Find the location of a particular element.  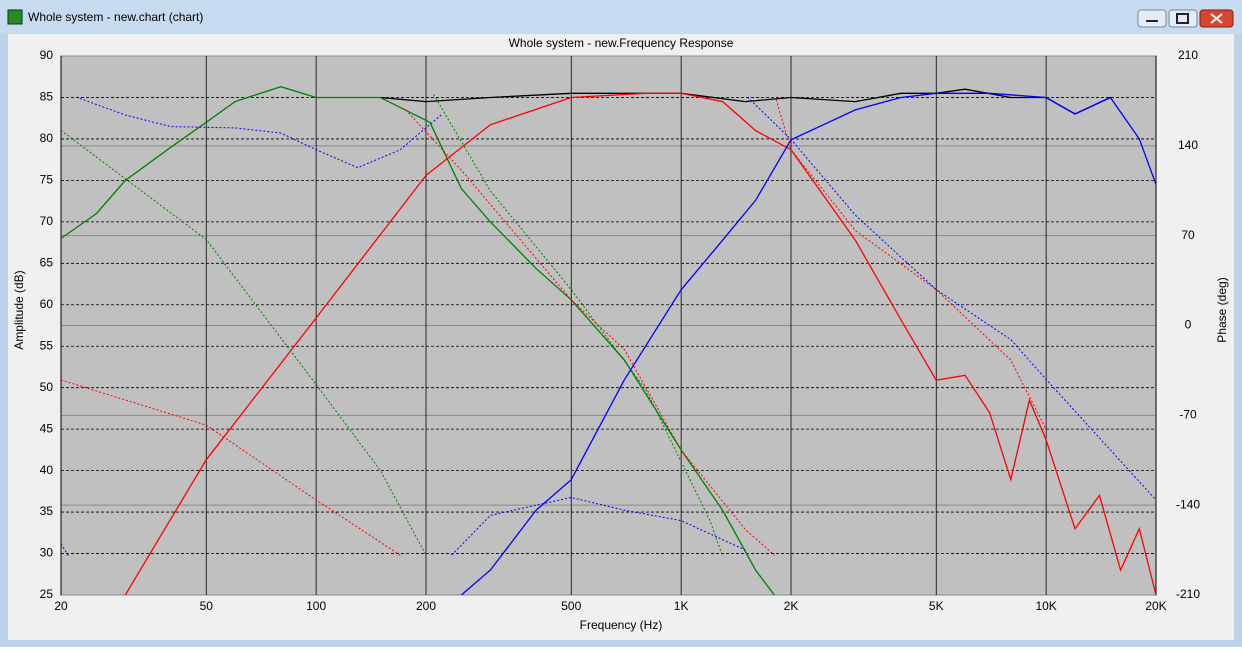

title-bar is located at coordinates (621, 17).